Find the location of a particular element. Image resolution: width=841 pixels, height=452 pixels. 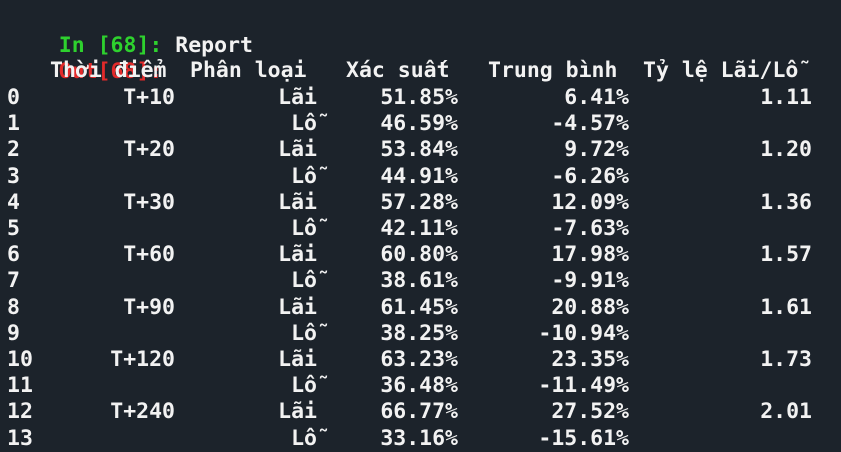

cell-average: 6.41% is located at coordinates (596, 97).